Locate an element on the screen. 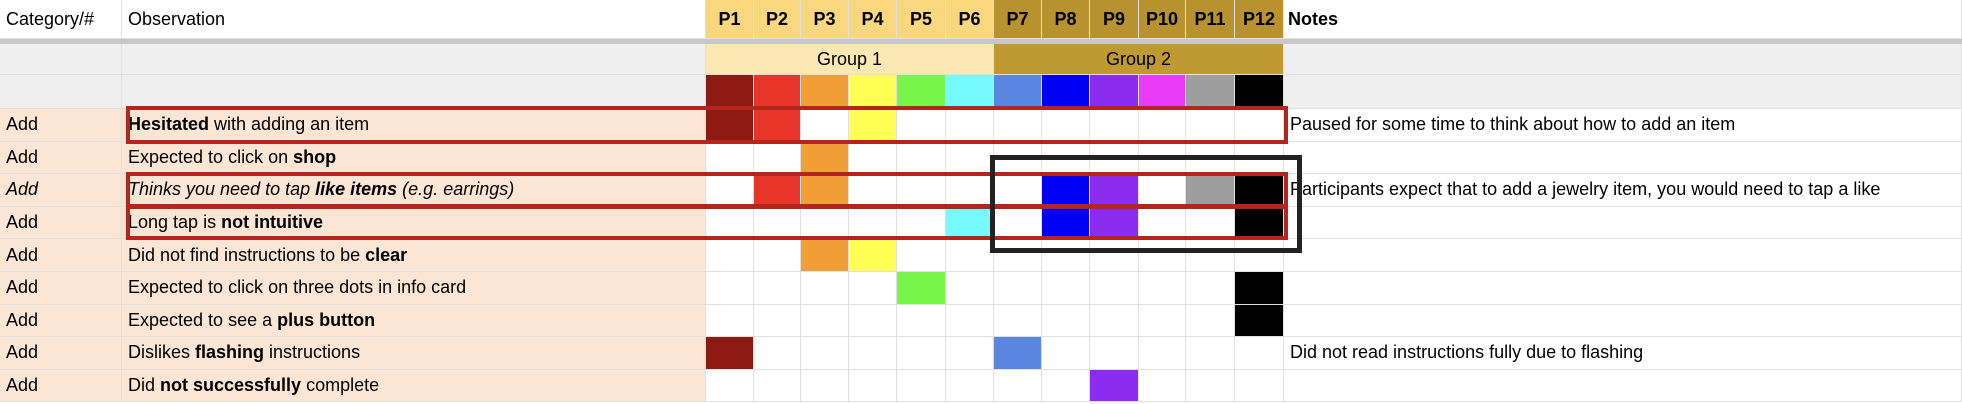 This screenshot has width=1962, height=404. participant-header: P3 is located at coordinates (825, 19).